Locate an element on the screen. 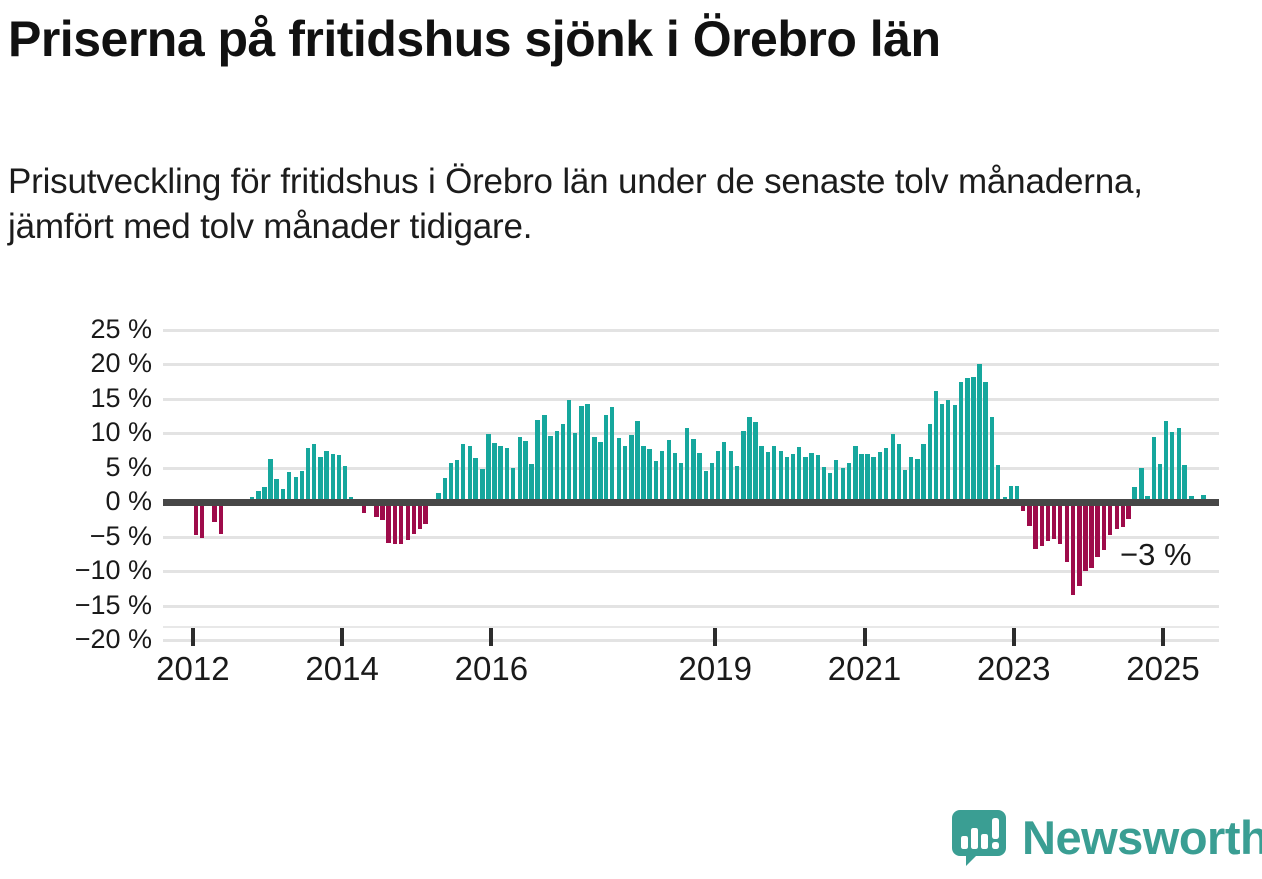 This screenshot has width=1262, height=879. x-axis-tick-label: 2012 is located at coordinates (193, 668).